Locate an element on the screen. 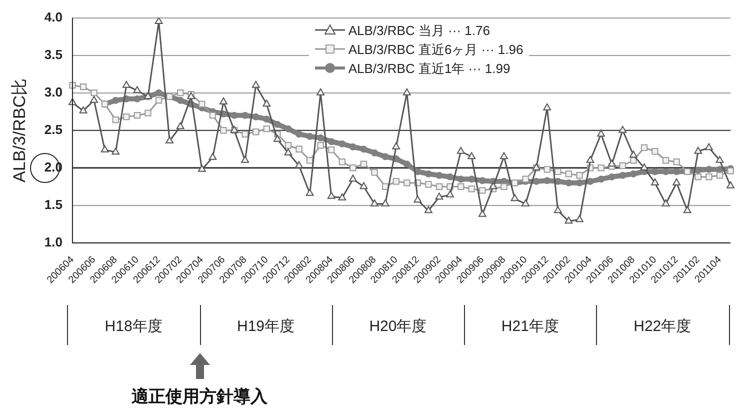  y-tick-label: 2.5 is located at coordinates (53, 129).